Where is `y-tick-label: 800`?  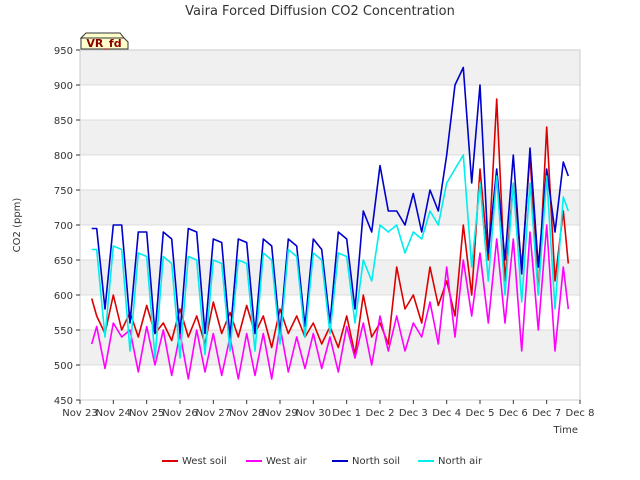 y-tick-label: 800 is located at coordinates (63, 156).